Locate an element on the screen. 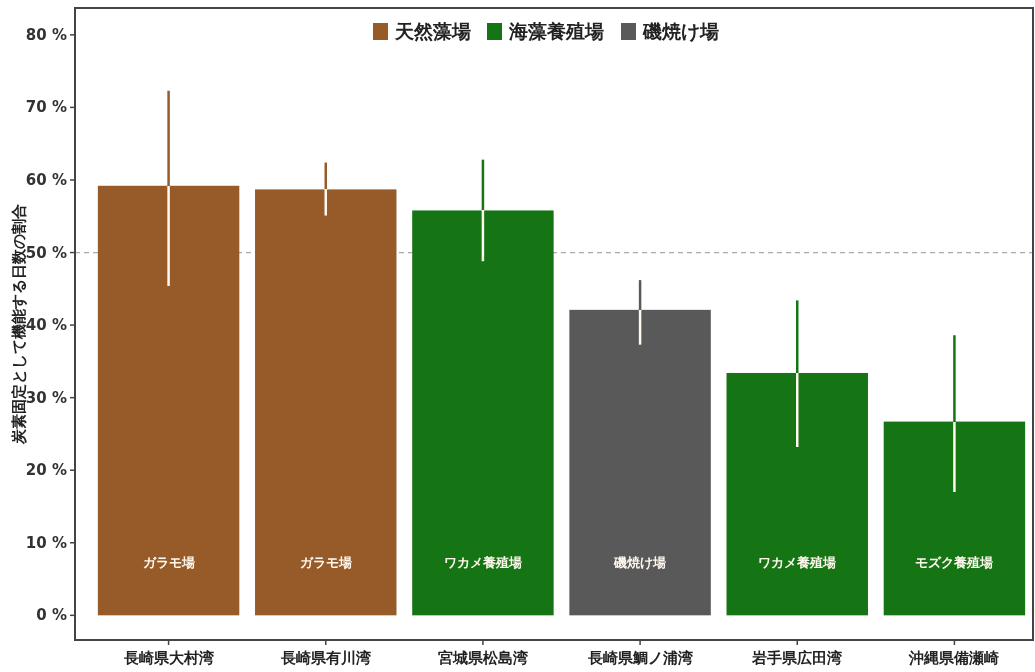 The image size is (1035, 672). x-tick-label: 長崎県有川湾 is located at coordinates (325, 658).